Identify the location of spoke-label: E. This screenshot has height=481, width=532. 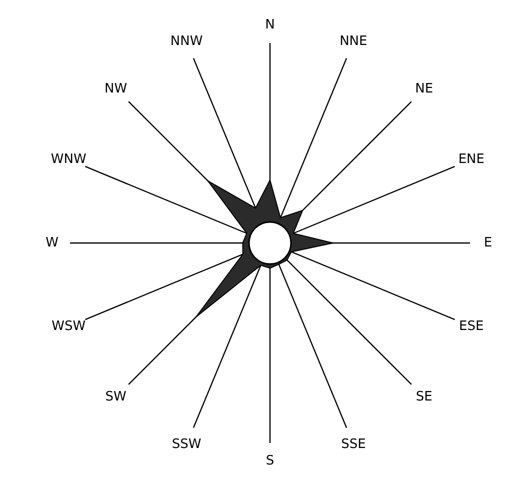
(488, 243).